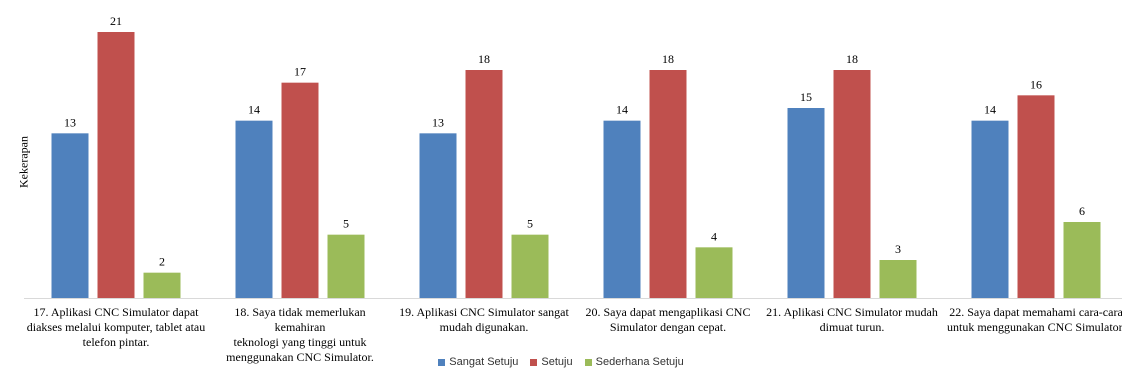  I want to click on data-label: 21, so click(116, 21).